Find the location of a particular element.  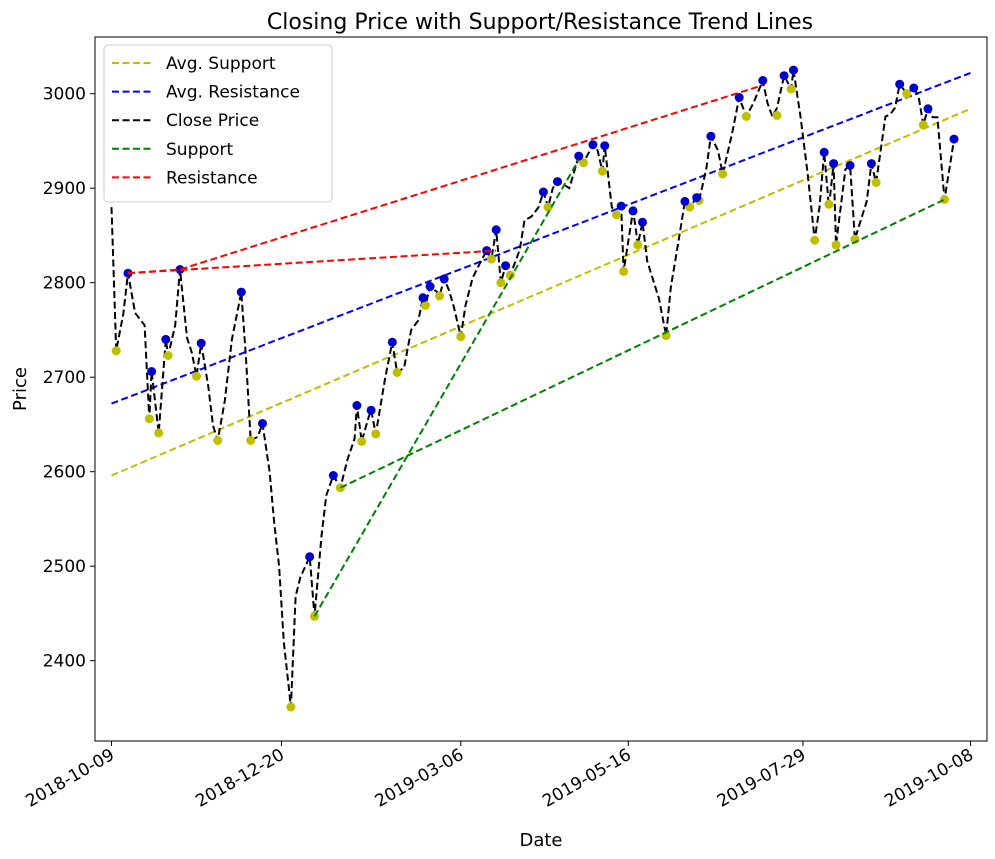

y-tick-label: 2900 is located at coordinates (64, 189).